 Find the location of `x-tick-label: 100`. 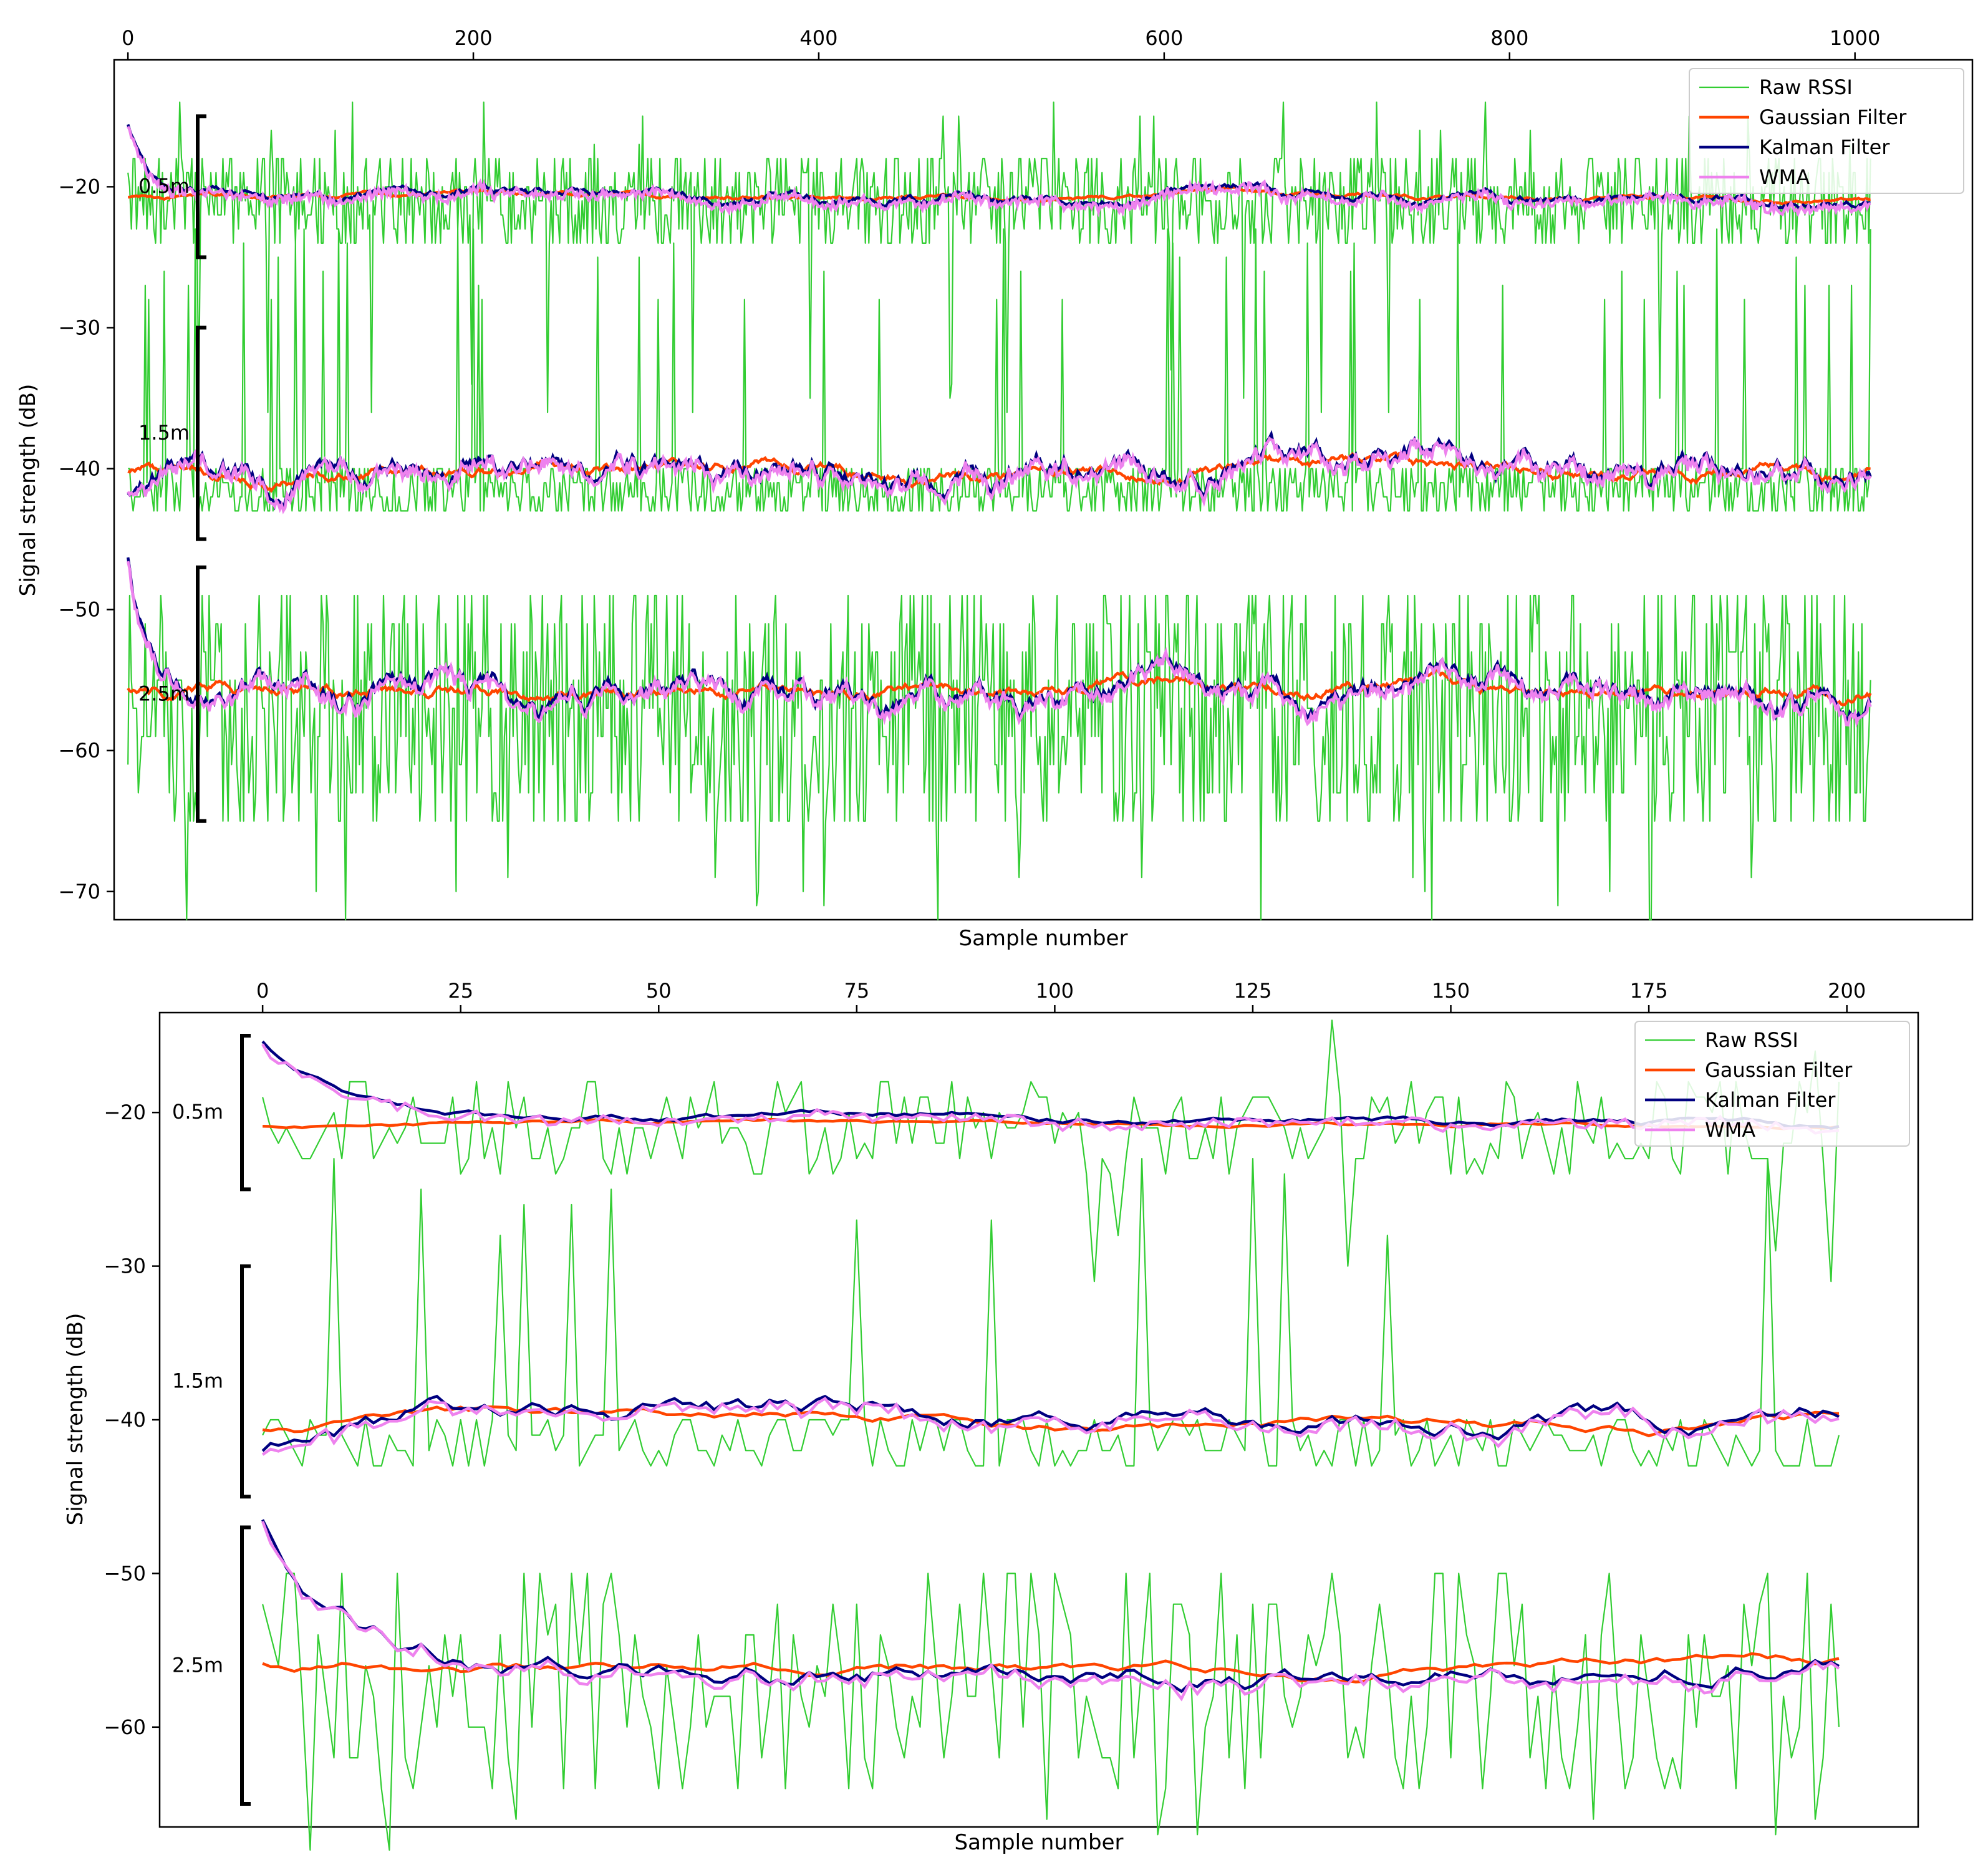

x-tick-label: 100 is located at coordinates (1055, 991).